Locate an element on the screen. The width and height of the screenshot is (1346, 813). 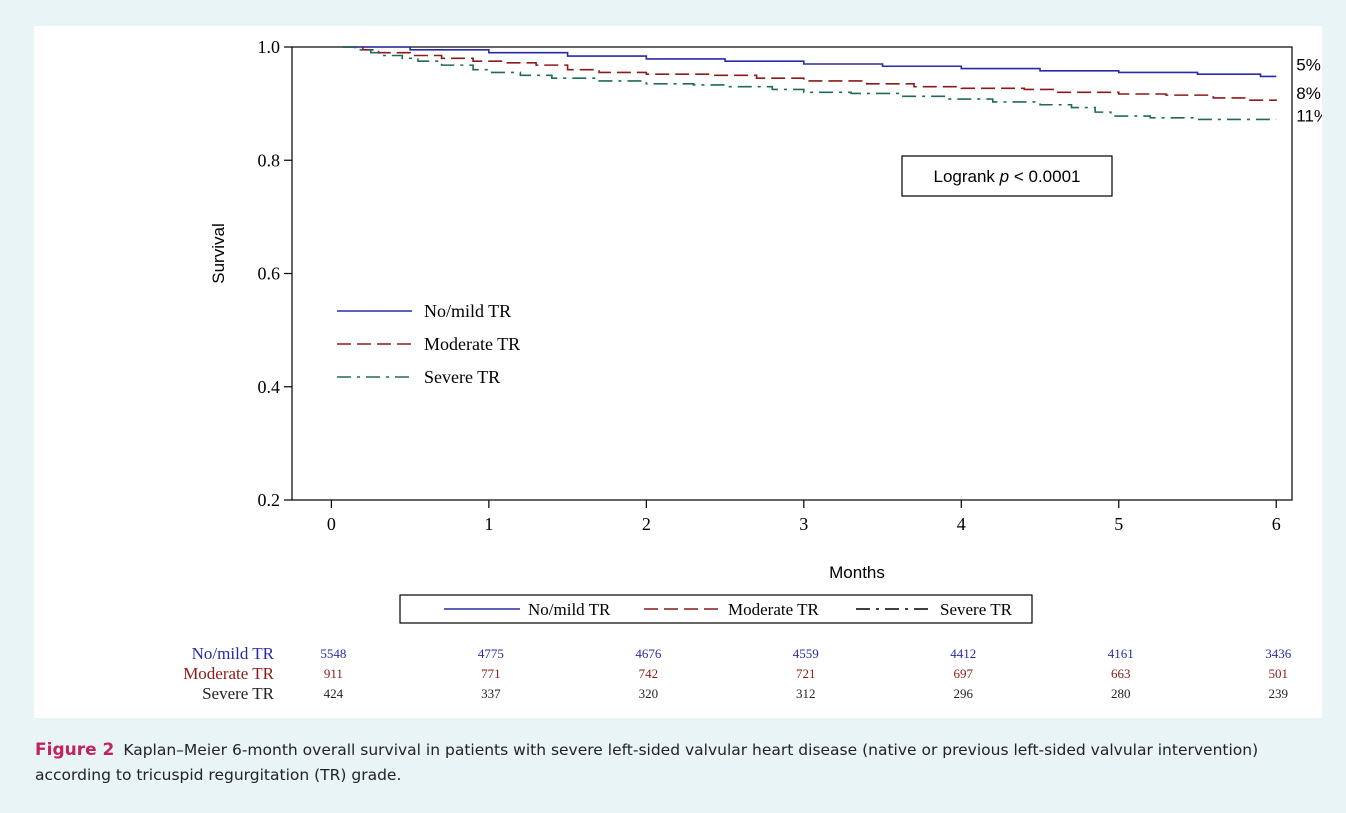
y-tick-label: 0.8 is located at coordinates (269, 160).